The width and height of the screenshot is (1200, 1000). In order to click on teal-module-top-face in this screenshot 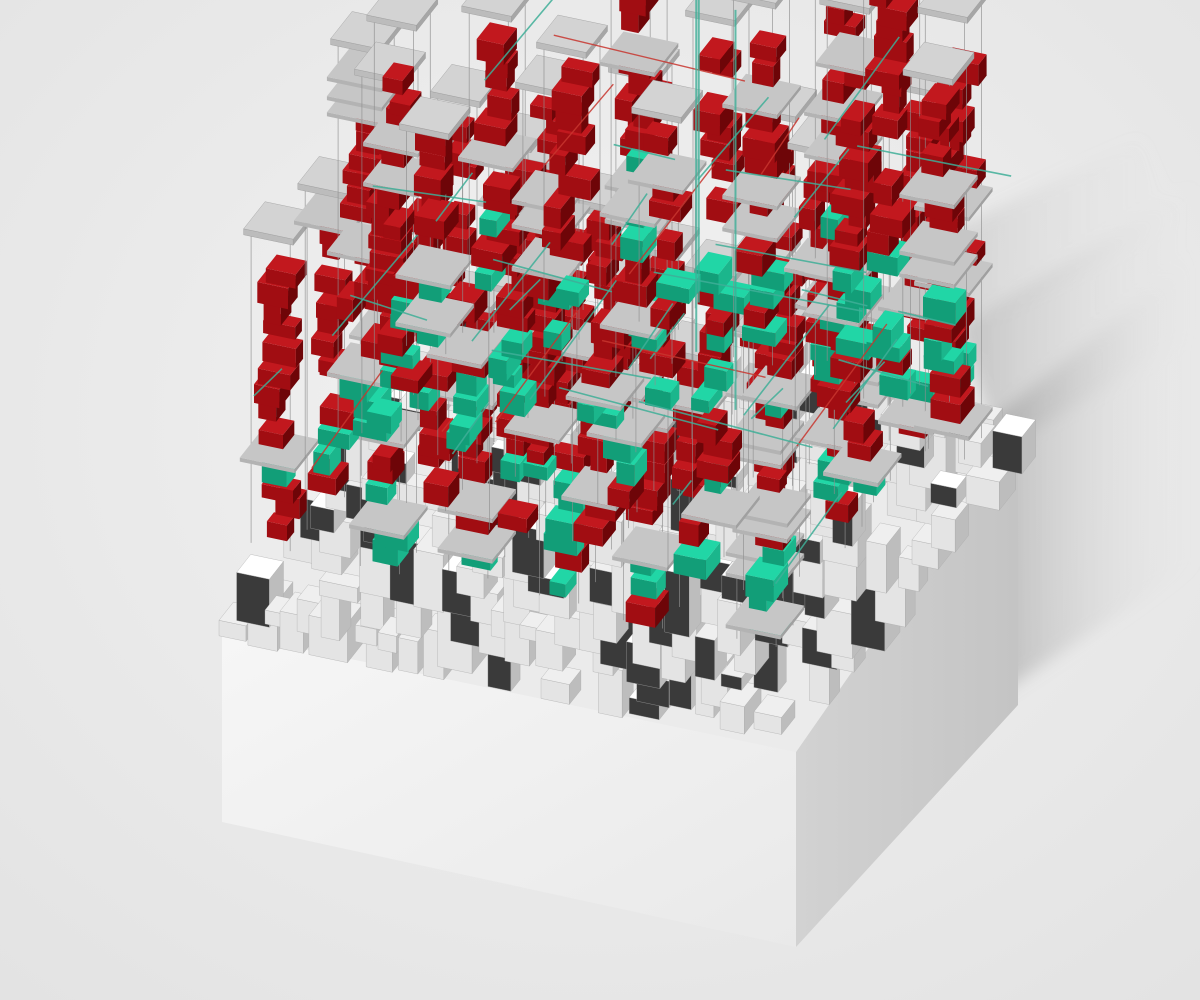, I will do `click(888, 320)`.